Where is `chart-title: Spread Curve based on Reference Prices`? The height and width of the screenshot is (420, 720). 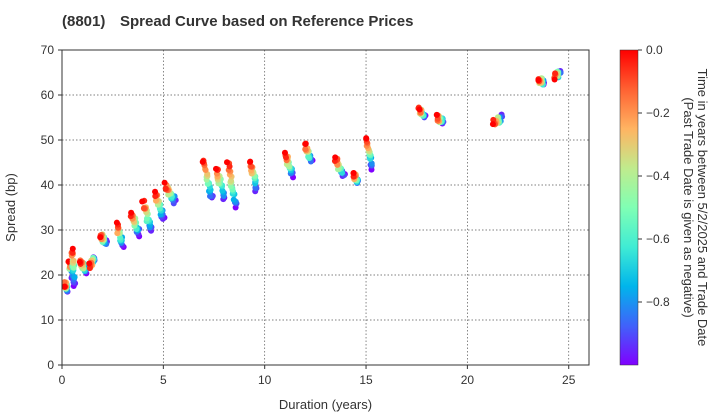 chart-title: Spread Curve based on Reference Prices is located at coordinates (266, 21).